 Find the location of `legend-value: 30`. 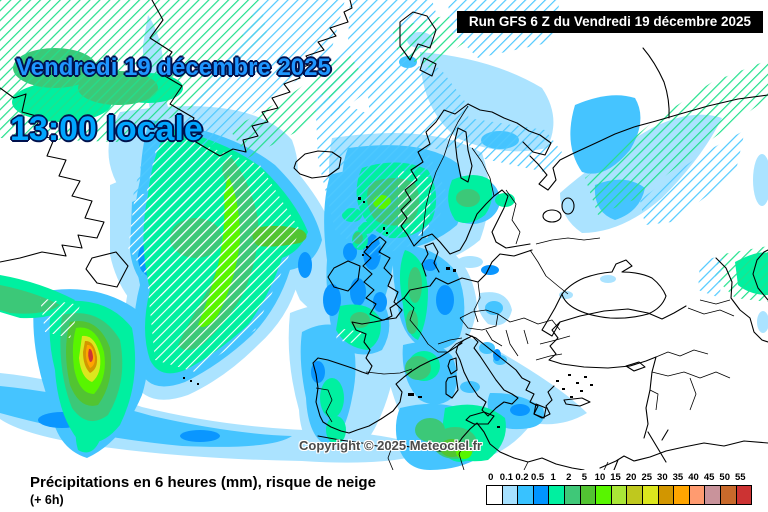

legend-value: 30 is located at coordinates (662, 477).